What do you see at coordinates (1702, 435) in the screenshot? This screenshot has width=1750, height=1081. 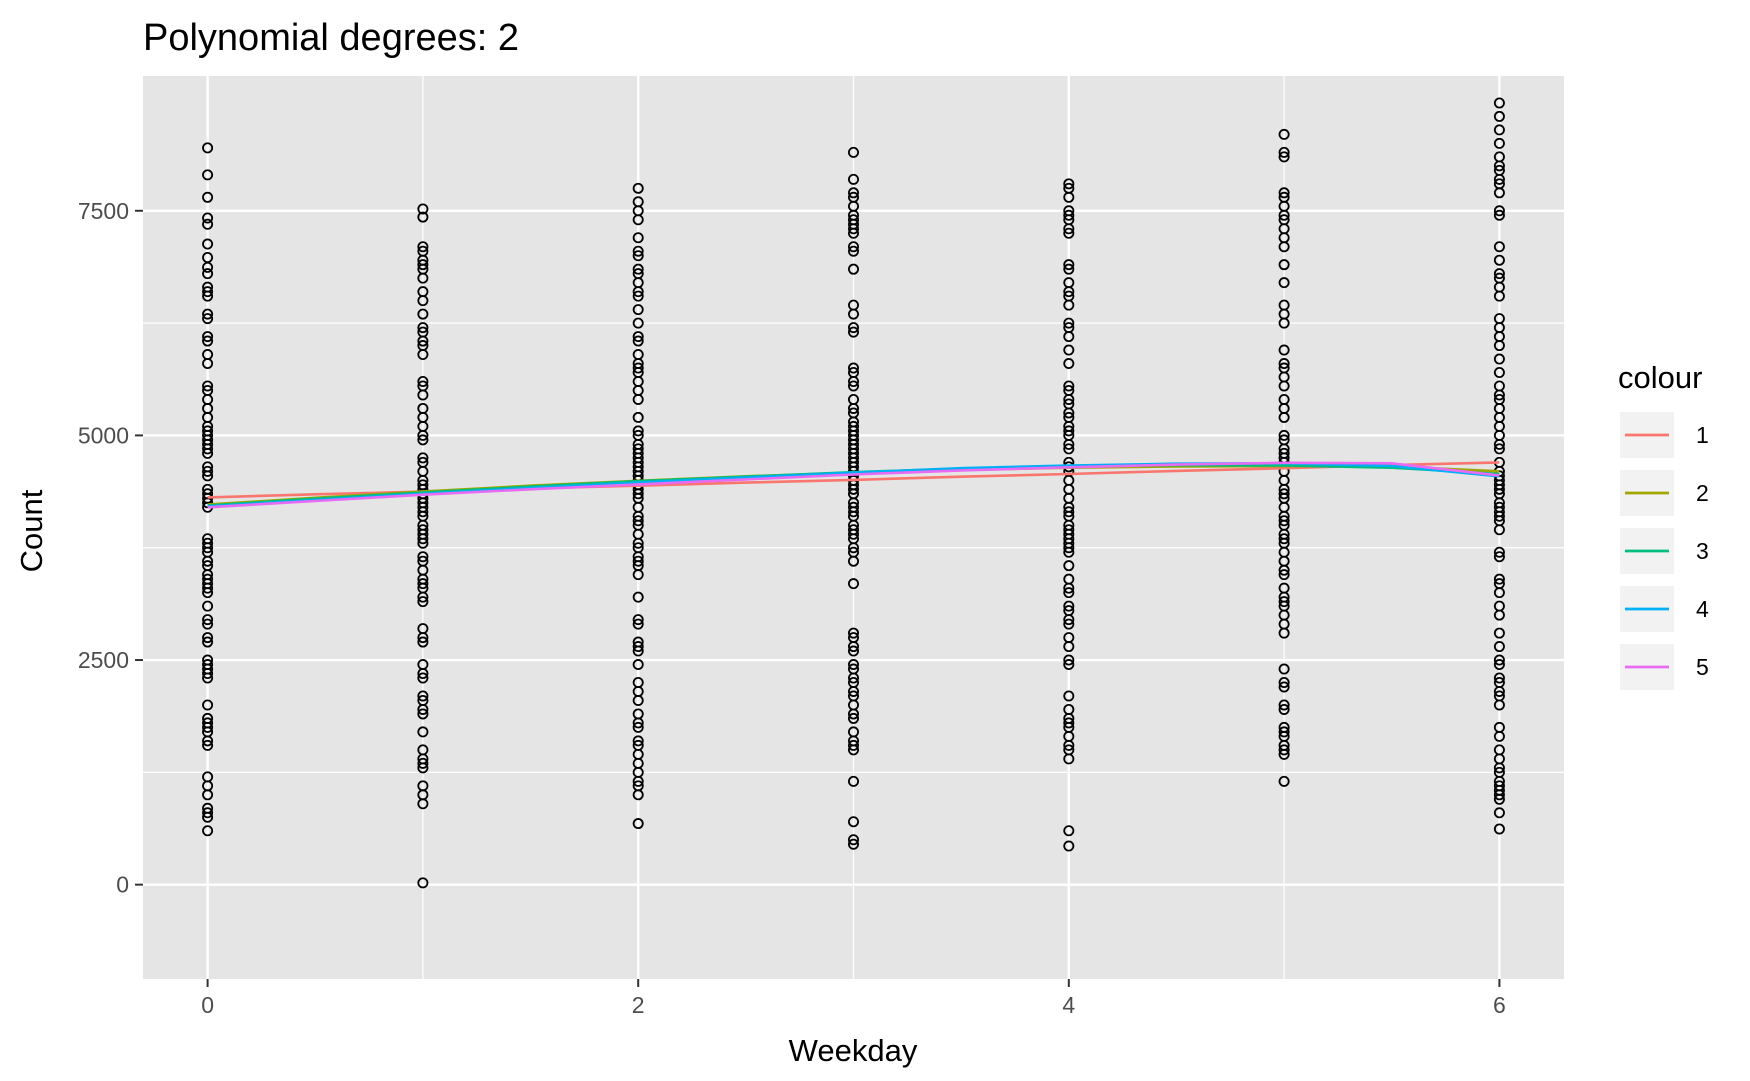 I see `legend-label: 1` at bounding box center [1702, 435].